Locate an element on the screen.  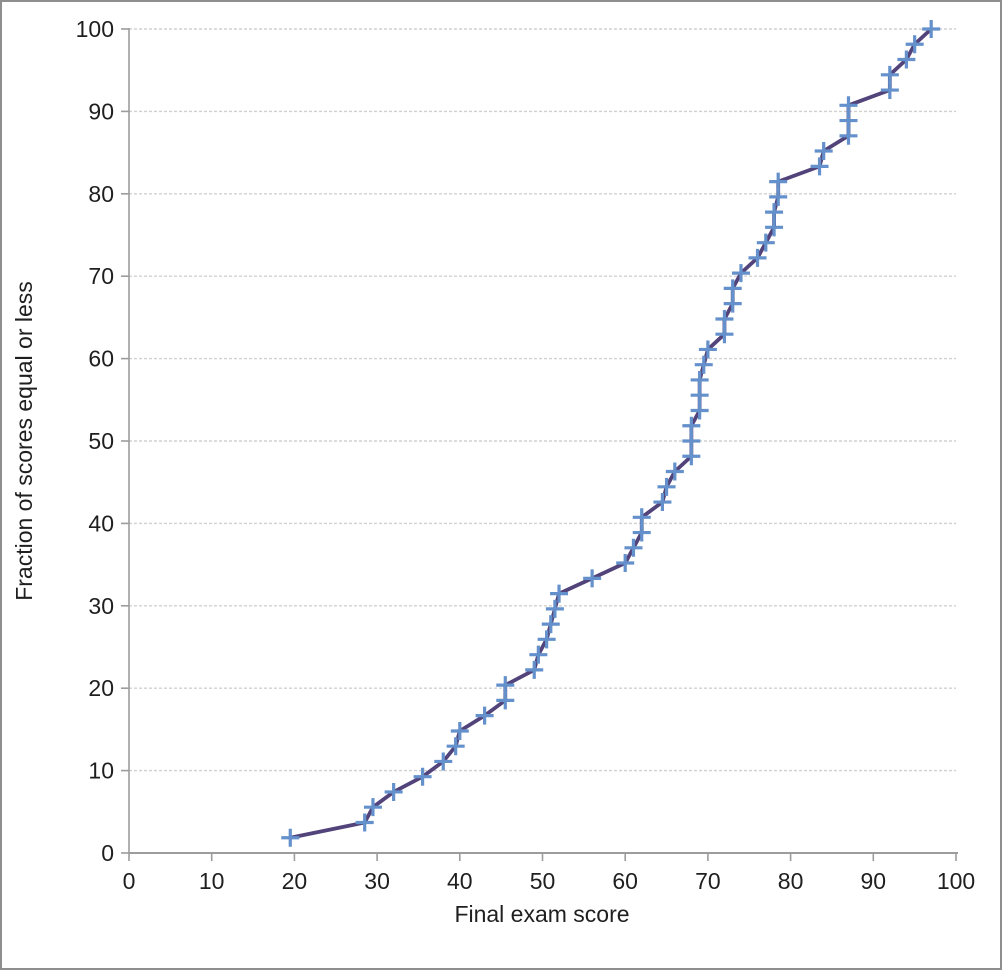
x-tick-label: 70 is located at coordinates (708, 881).